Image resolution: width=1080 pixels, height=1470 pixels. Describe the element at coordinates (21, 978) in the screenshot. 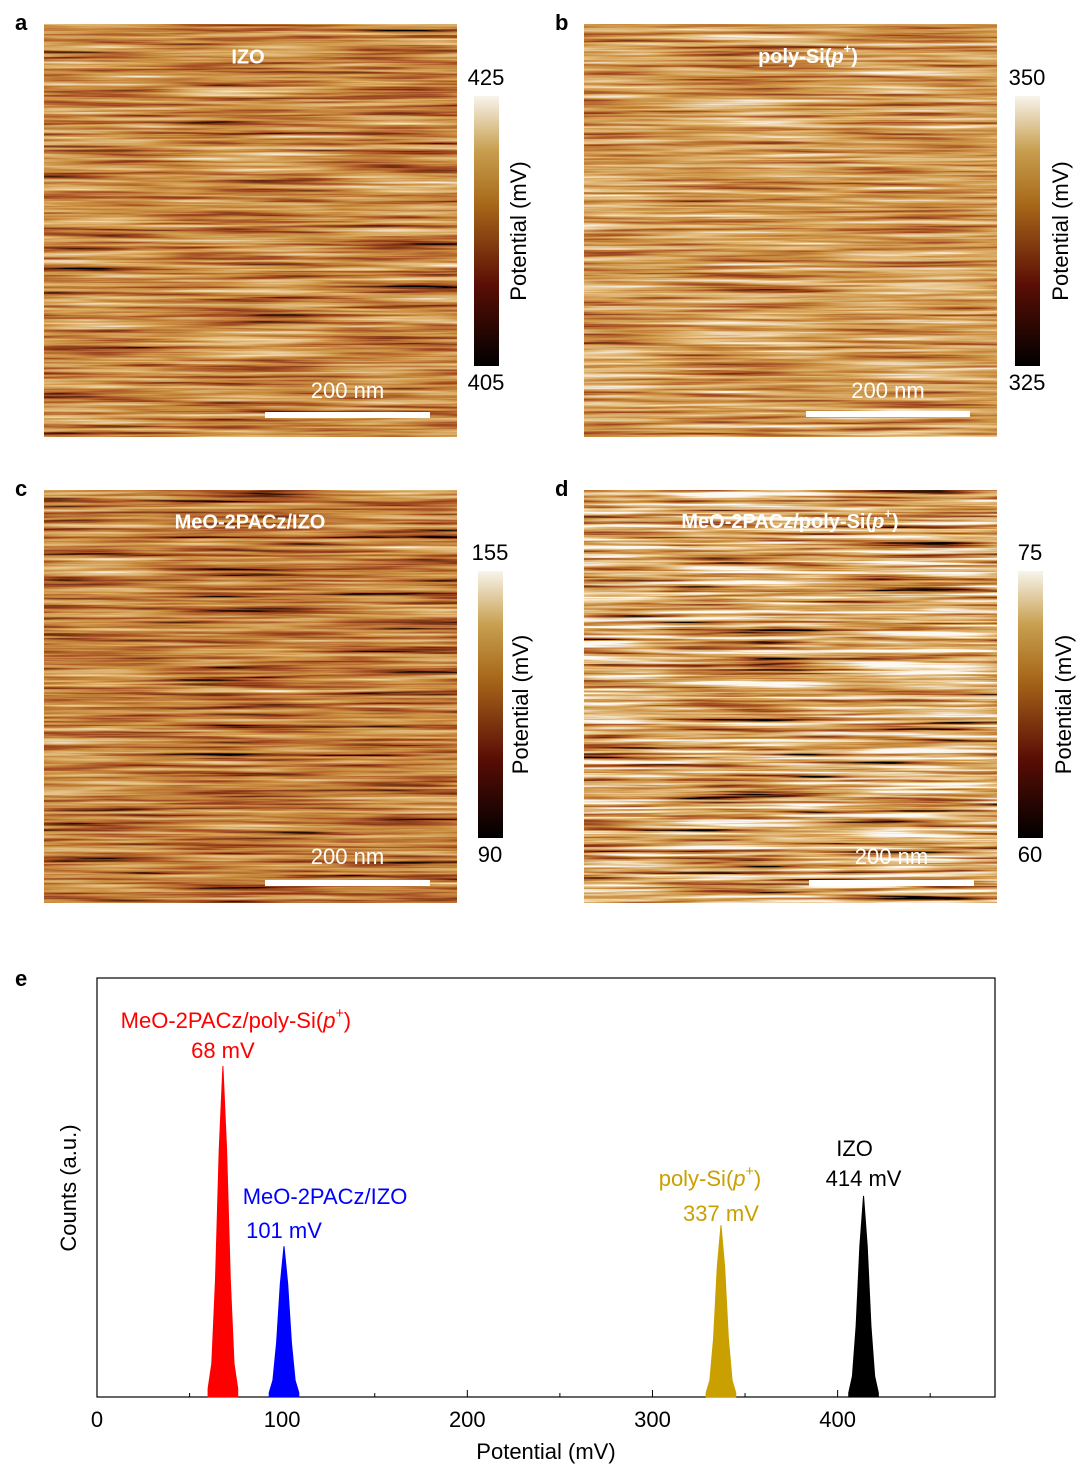

I see `panel-letter: e` at that location.